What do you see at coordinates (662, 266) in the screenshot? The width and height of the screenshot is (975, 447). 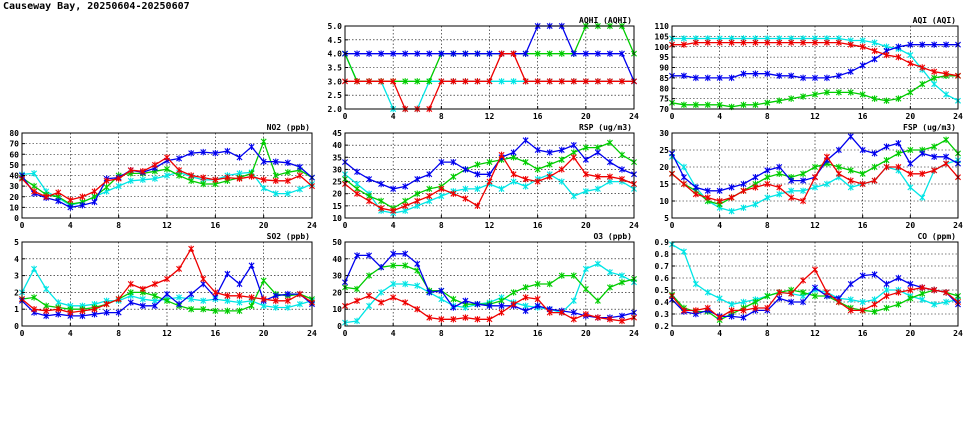 I see `y-tick-label: 0.7` at bounding box center [662, 266].